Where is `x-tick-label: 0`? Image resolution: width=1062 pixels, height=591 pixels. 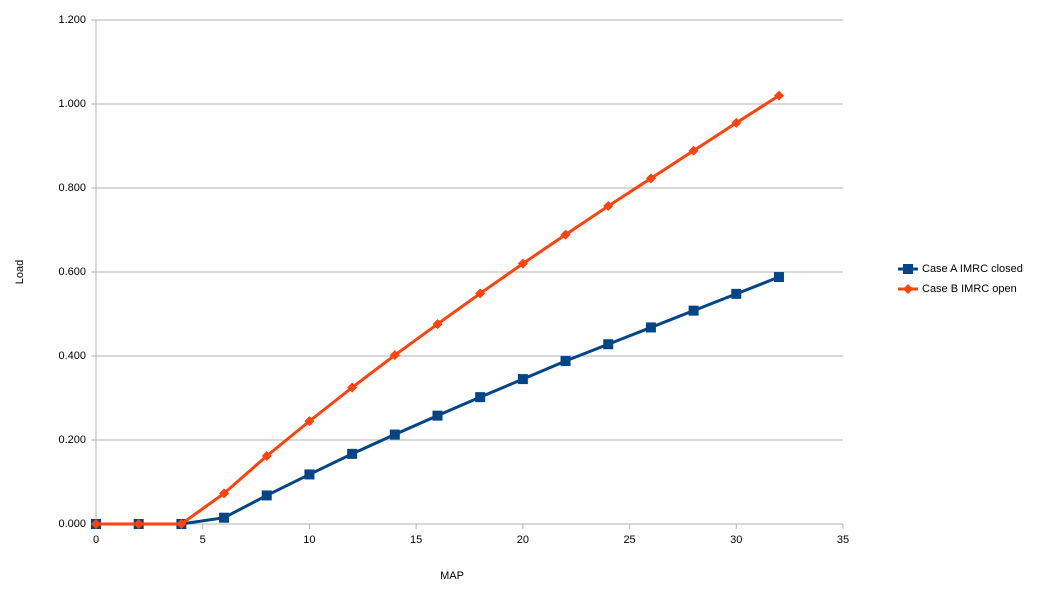
x-tick-label: 0 is located at coordinates (96, 540).